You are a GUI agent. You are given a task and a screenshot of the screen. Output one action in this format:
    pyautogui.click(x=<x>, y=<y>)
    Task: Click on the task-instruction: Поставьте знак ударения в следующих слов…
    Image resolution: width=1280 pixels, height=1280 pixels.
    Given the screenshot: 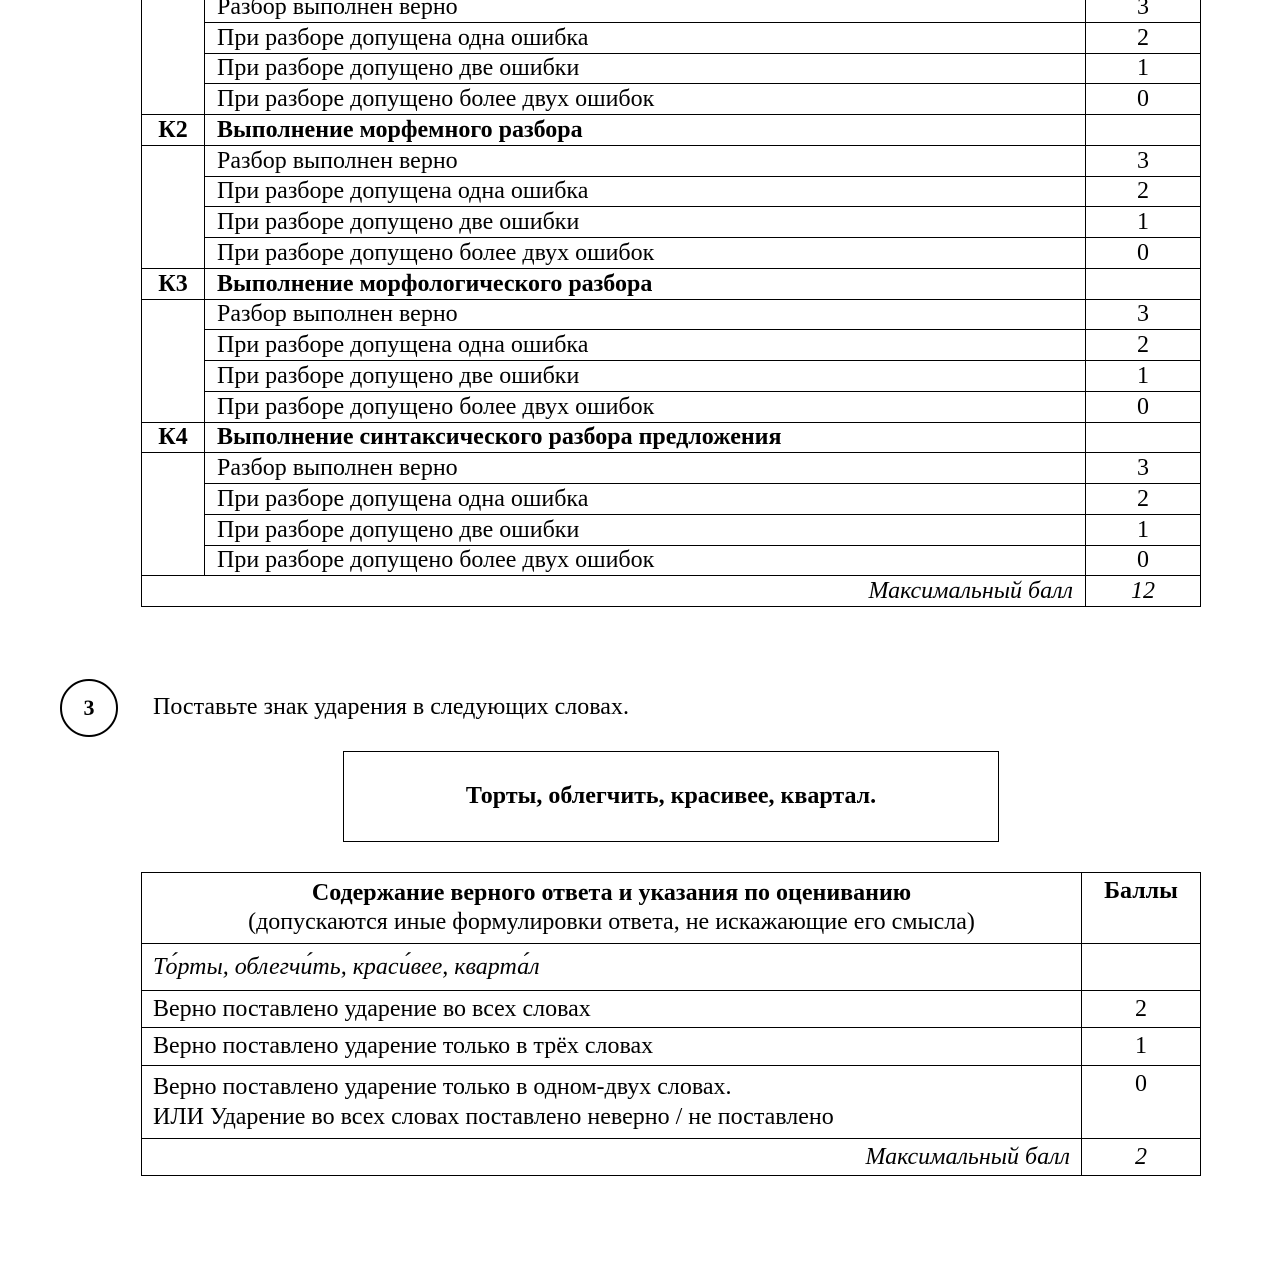 What is the action you would take?
    pyautogui.click(x=391, y=707)
    